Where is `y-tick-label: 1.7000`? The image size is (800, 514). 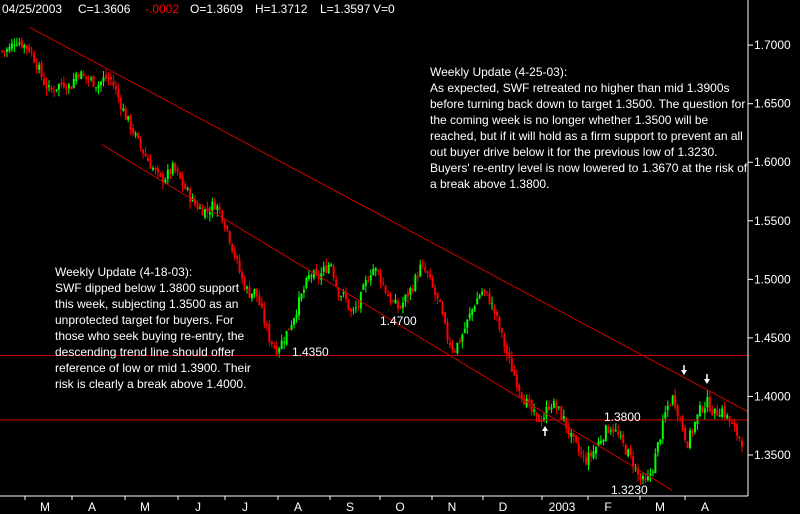
y-tick-label: 1.7000 is located at coordinates (772, 45).